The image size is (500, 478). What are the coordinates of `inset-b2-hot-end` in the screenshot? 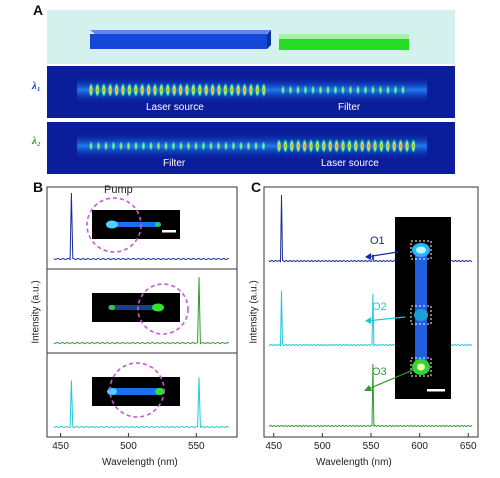 It's located at (158, 307).